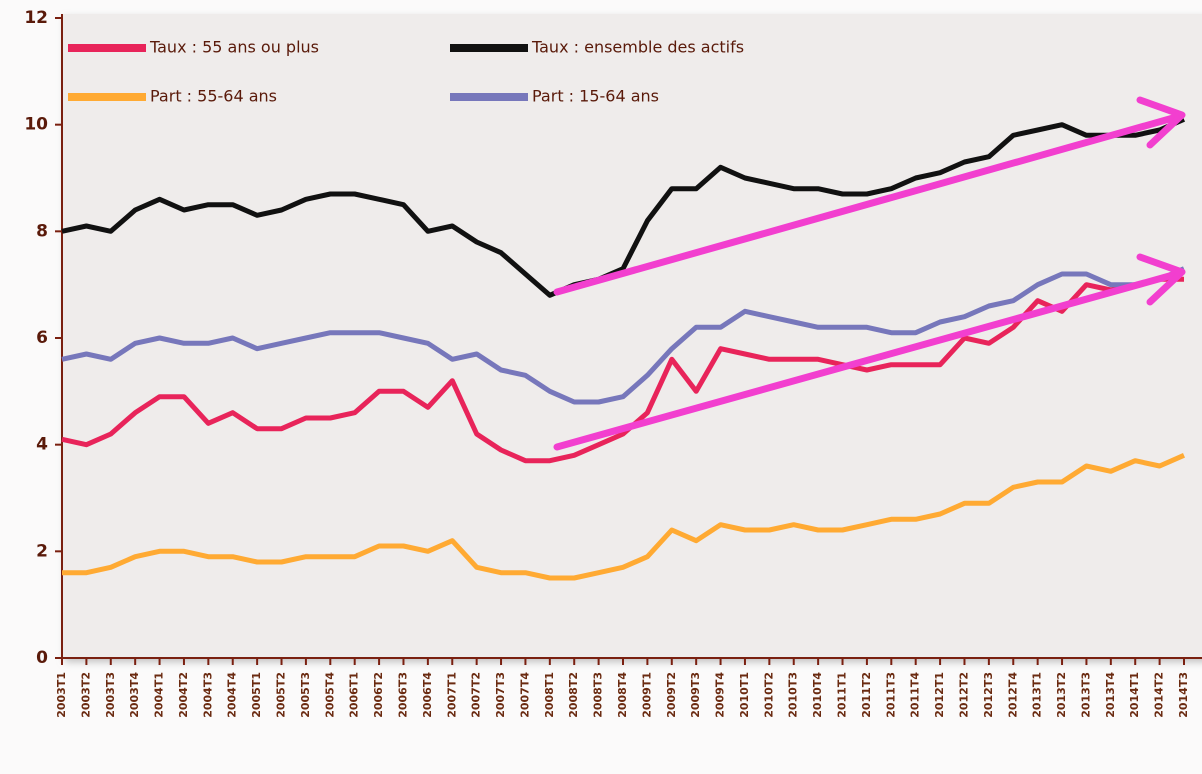 The width and height of the screenshot is (1202, 774). I want to click on x-tick-label: 2007T2, so click(476, 695).